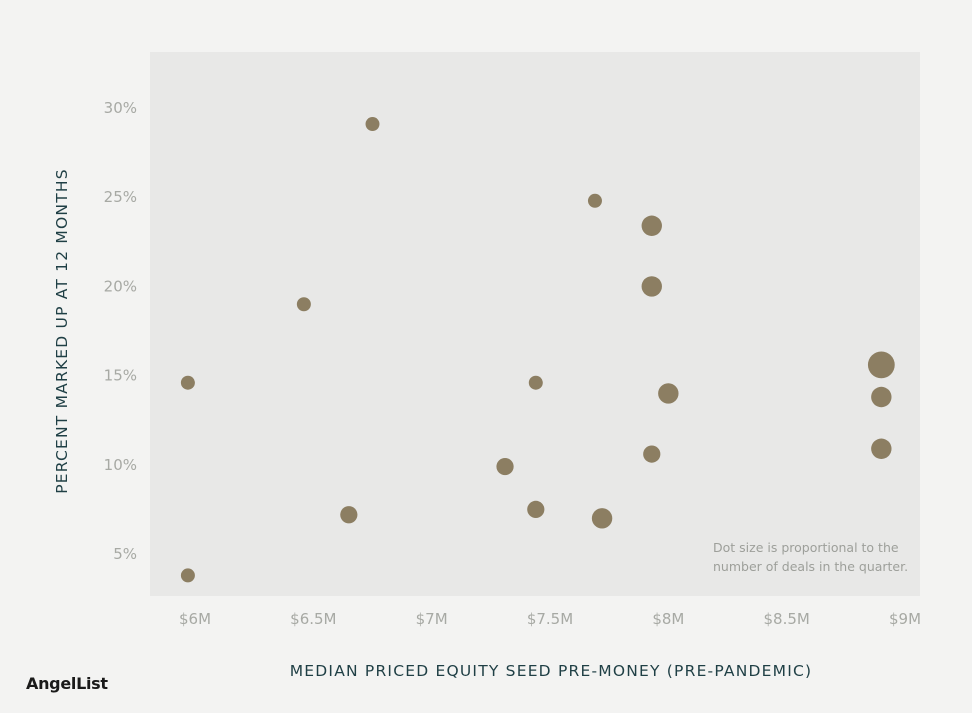 Image resolution: width=972 pixels, height=713 pixels. Describe the element at coordinates (125, 554) in the screenshot. I see `y-tick-label: 5%` at that location.